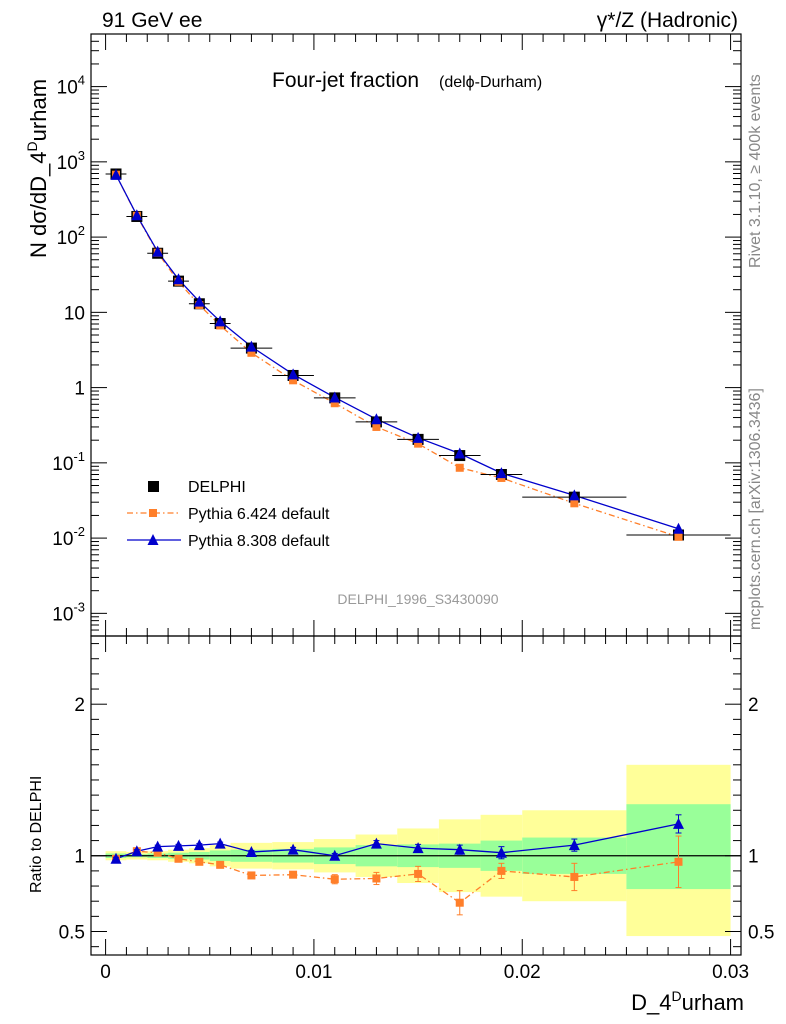 This screenshot has height=1024, width=786. What do you see at coordinates (74, 313) in the screenshot?
I see `y-tick-label: 10` at bounding box center [74, 313].